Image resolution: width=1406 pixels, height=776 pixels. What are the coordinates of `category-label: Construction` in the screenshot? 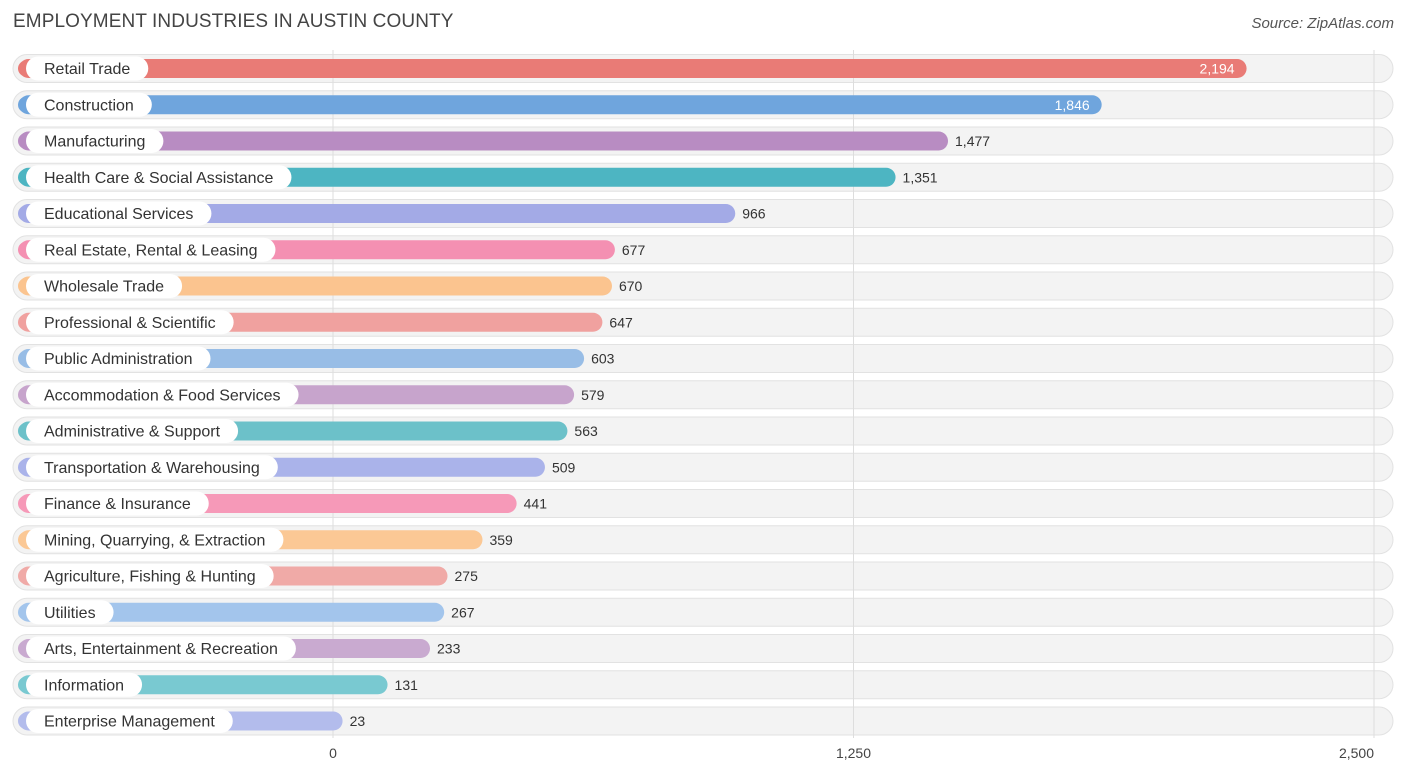 It's located at (89, 105).